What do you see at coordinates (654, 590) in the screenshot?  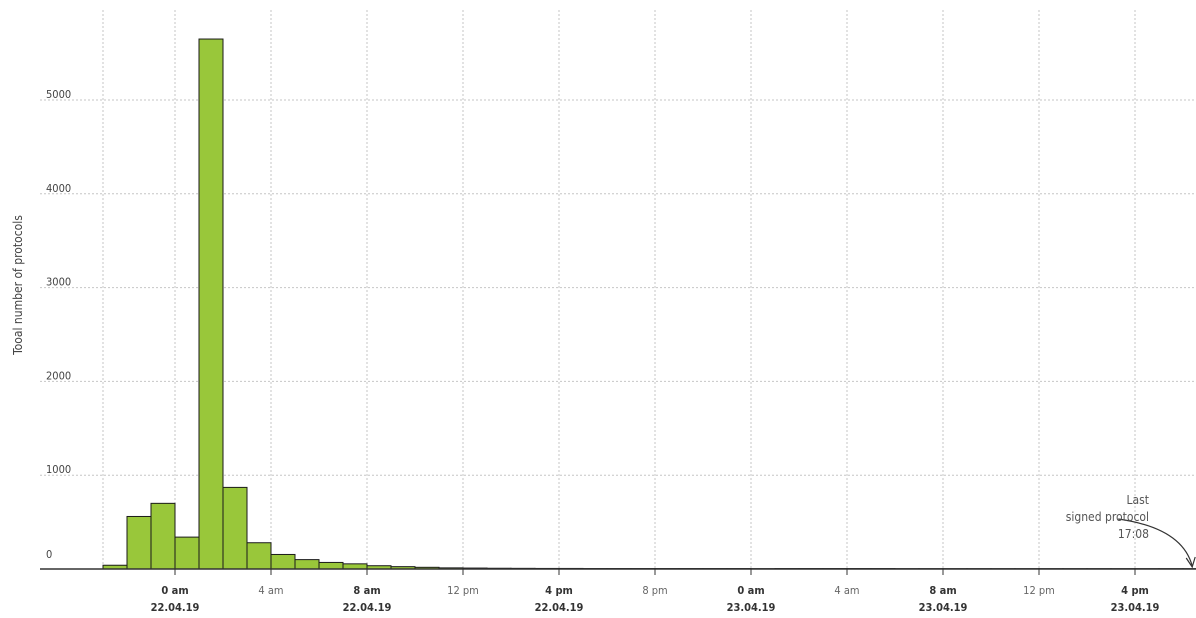 I see `x-tick-label: 8 pm` at bounding box center [654, 590].